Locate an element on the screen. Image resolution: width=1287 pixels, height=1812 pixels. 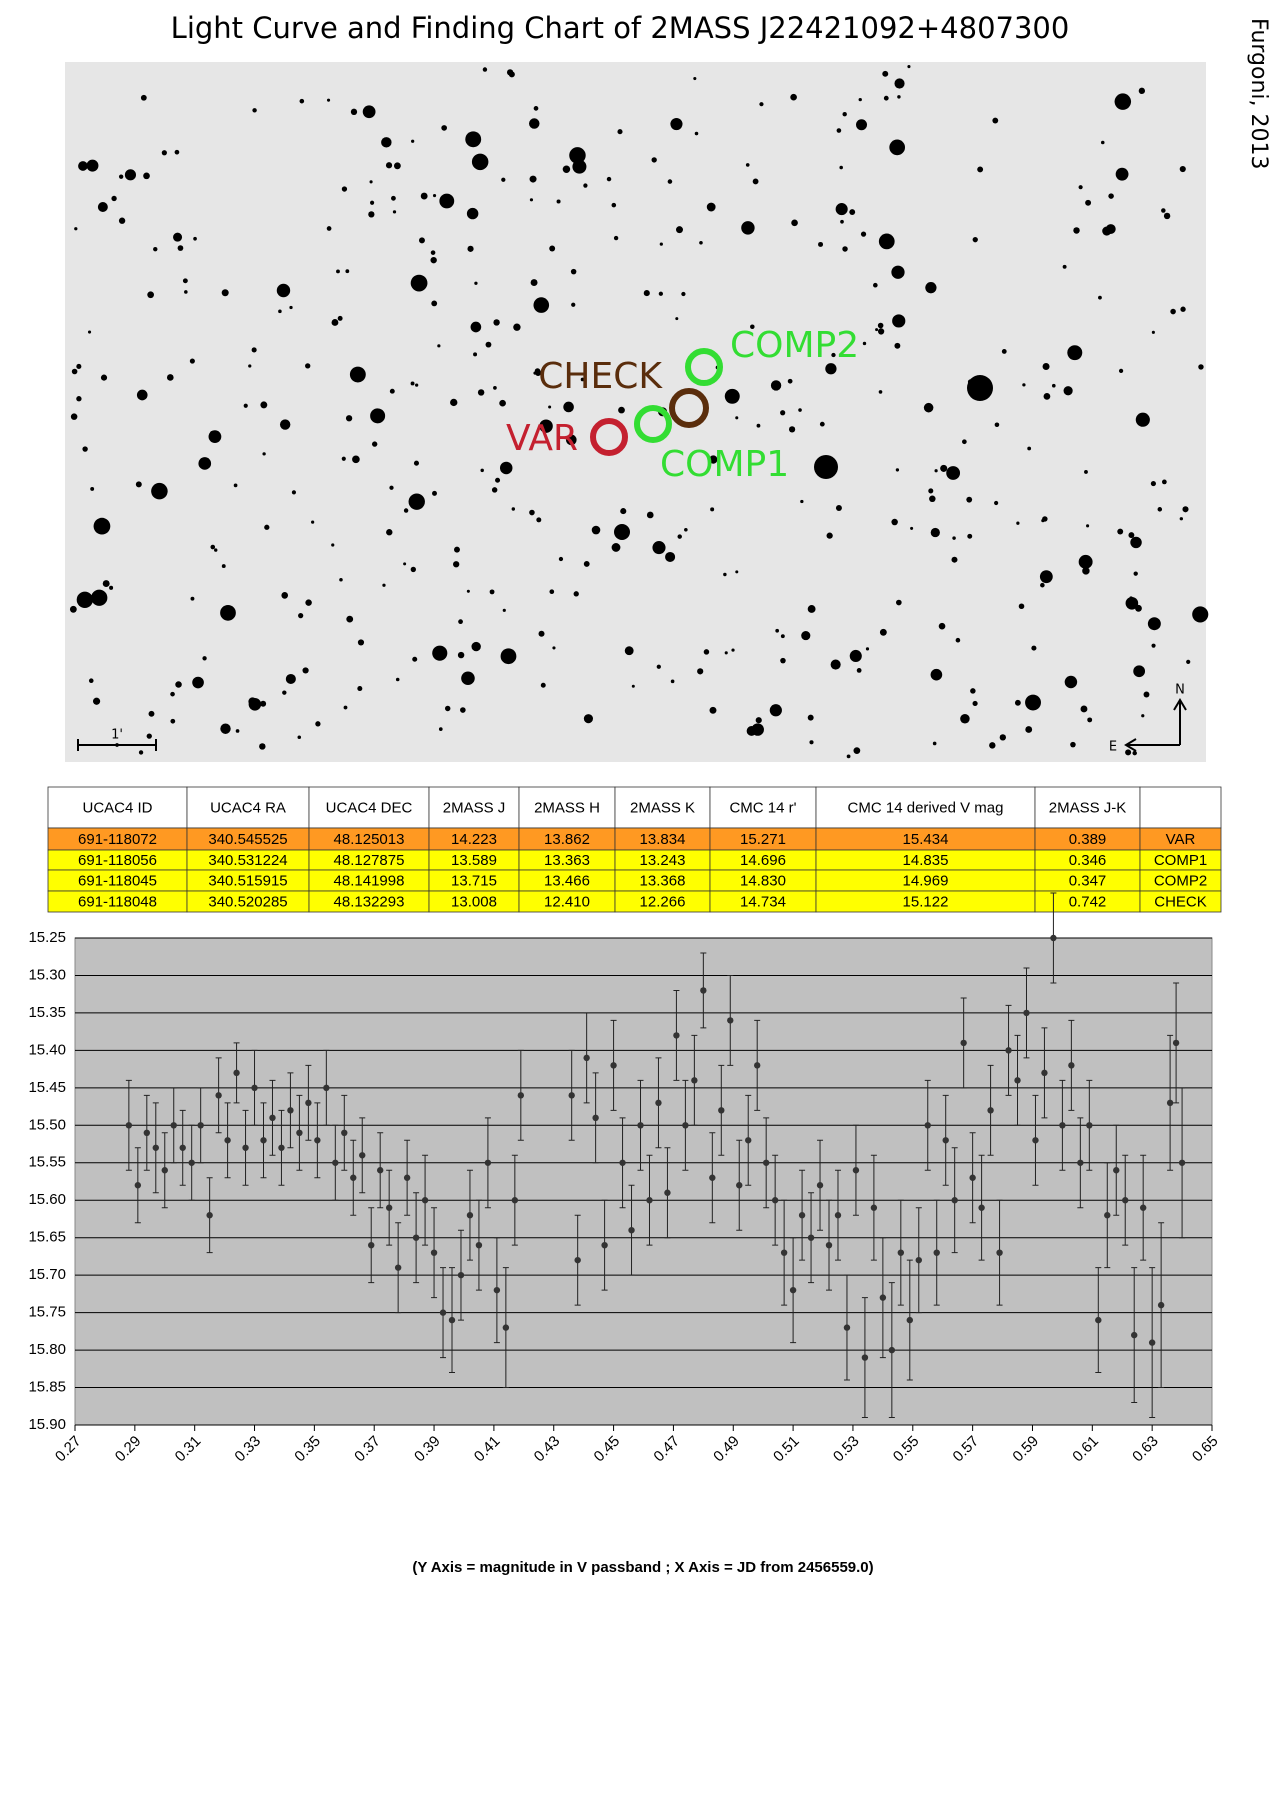
x-tick-label: 0.27 is located at coordinates (68, 1449).